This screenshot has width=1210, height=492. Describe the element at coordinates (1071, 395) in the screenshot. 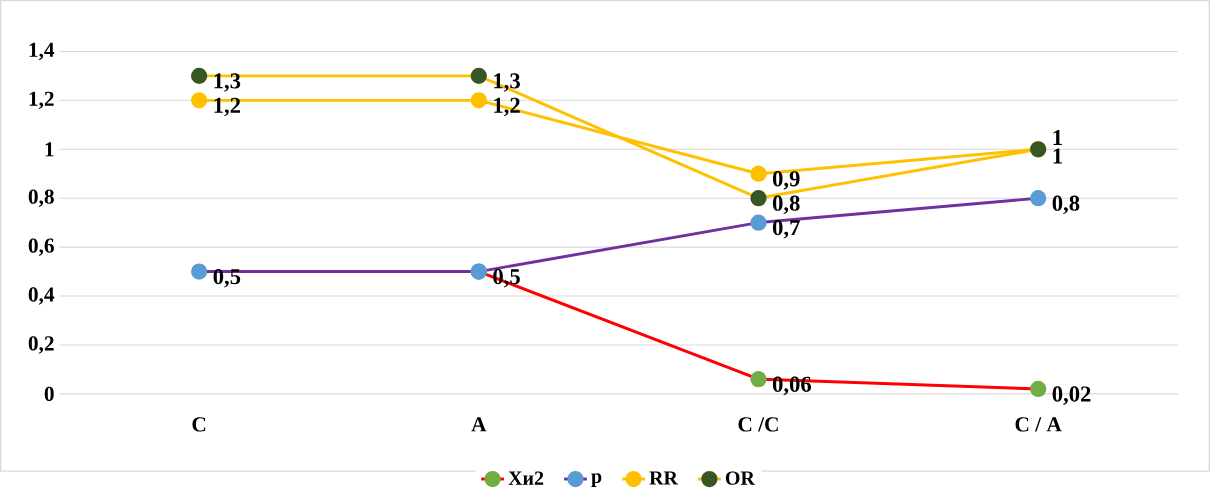

I see `data-label: 0,02` at that location.